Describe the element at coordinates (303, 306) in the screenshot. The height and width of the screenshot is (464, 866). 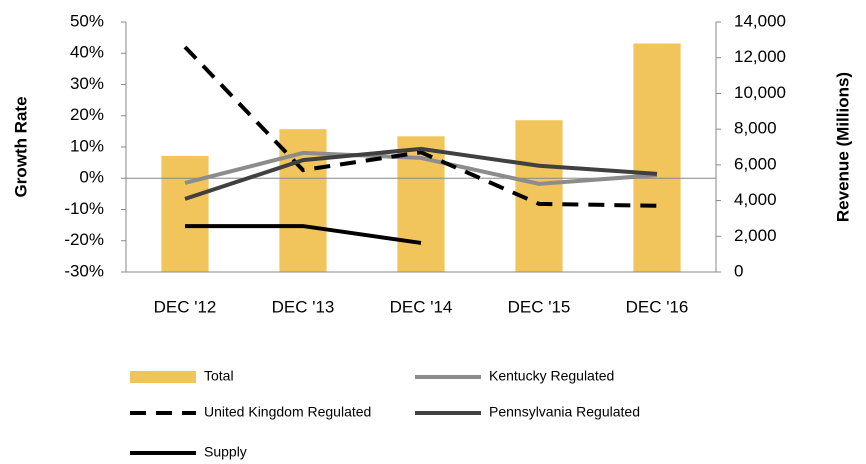
I see `x-tick-label: DEC '13` at that location.